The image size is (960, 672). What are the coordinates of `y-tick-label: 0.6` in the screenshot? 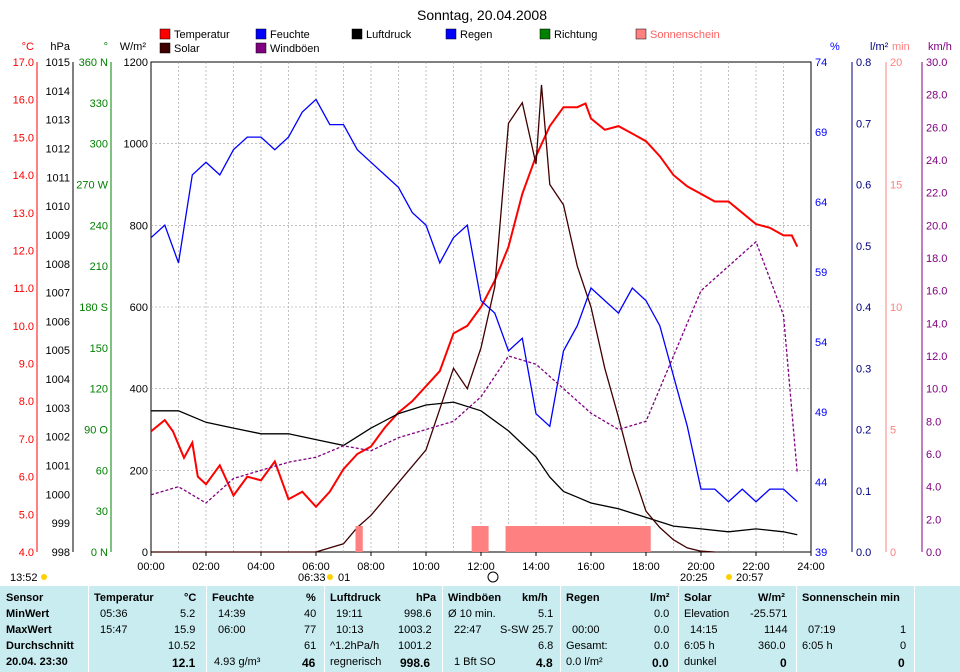 It's located at (863, 186).